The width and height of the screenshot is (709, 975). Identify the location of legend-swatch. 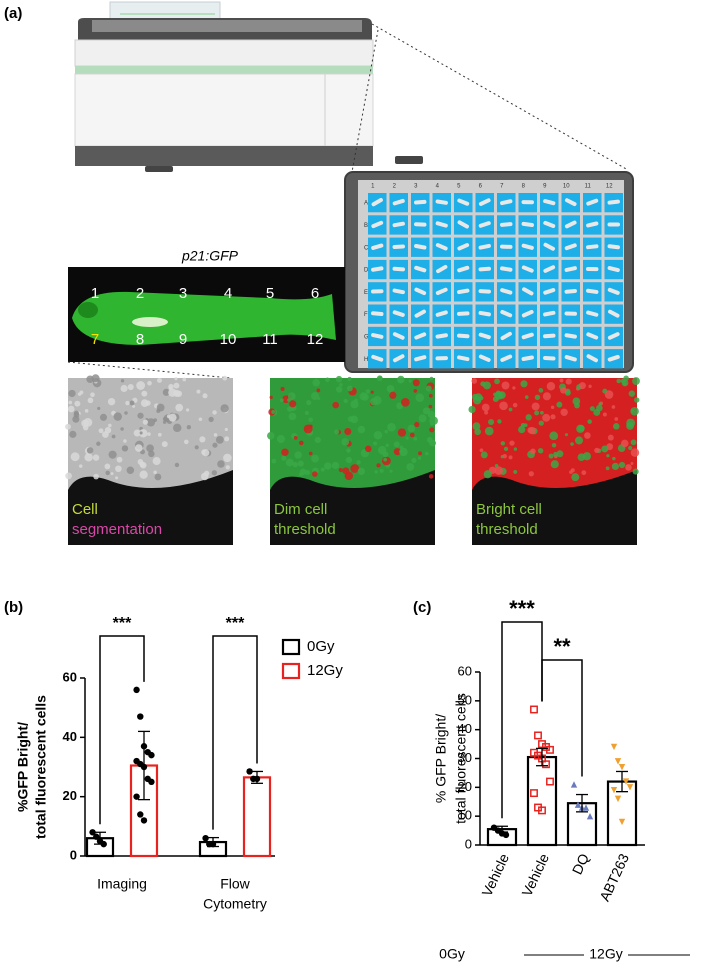
(291, 647).